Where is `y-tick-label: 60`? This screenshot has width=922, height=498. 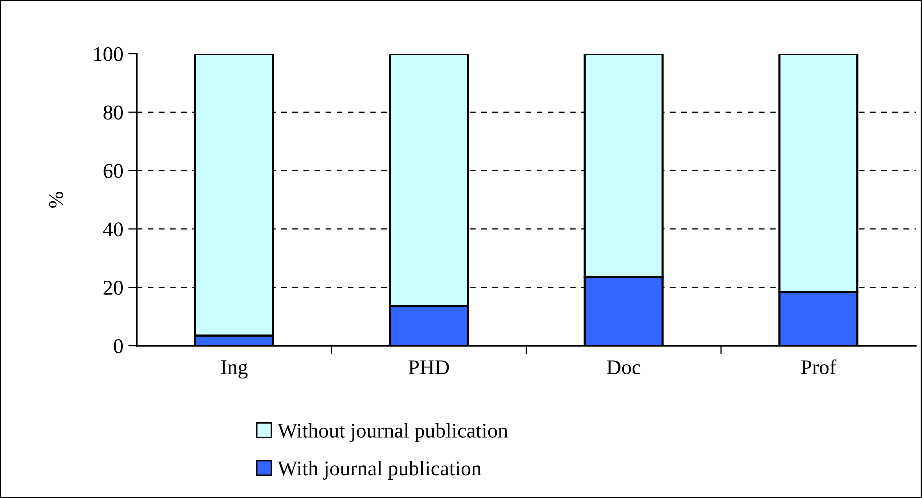 y-tick-label: 60 is located at coordinates (114, 171).